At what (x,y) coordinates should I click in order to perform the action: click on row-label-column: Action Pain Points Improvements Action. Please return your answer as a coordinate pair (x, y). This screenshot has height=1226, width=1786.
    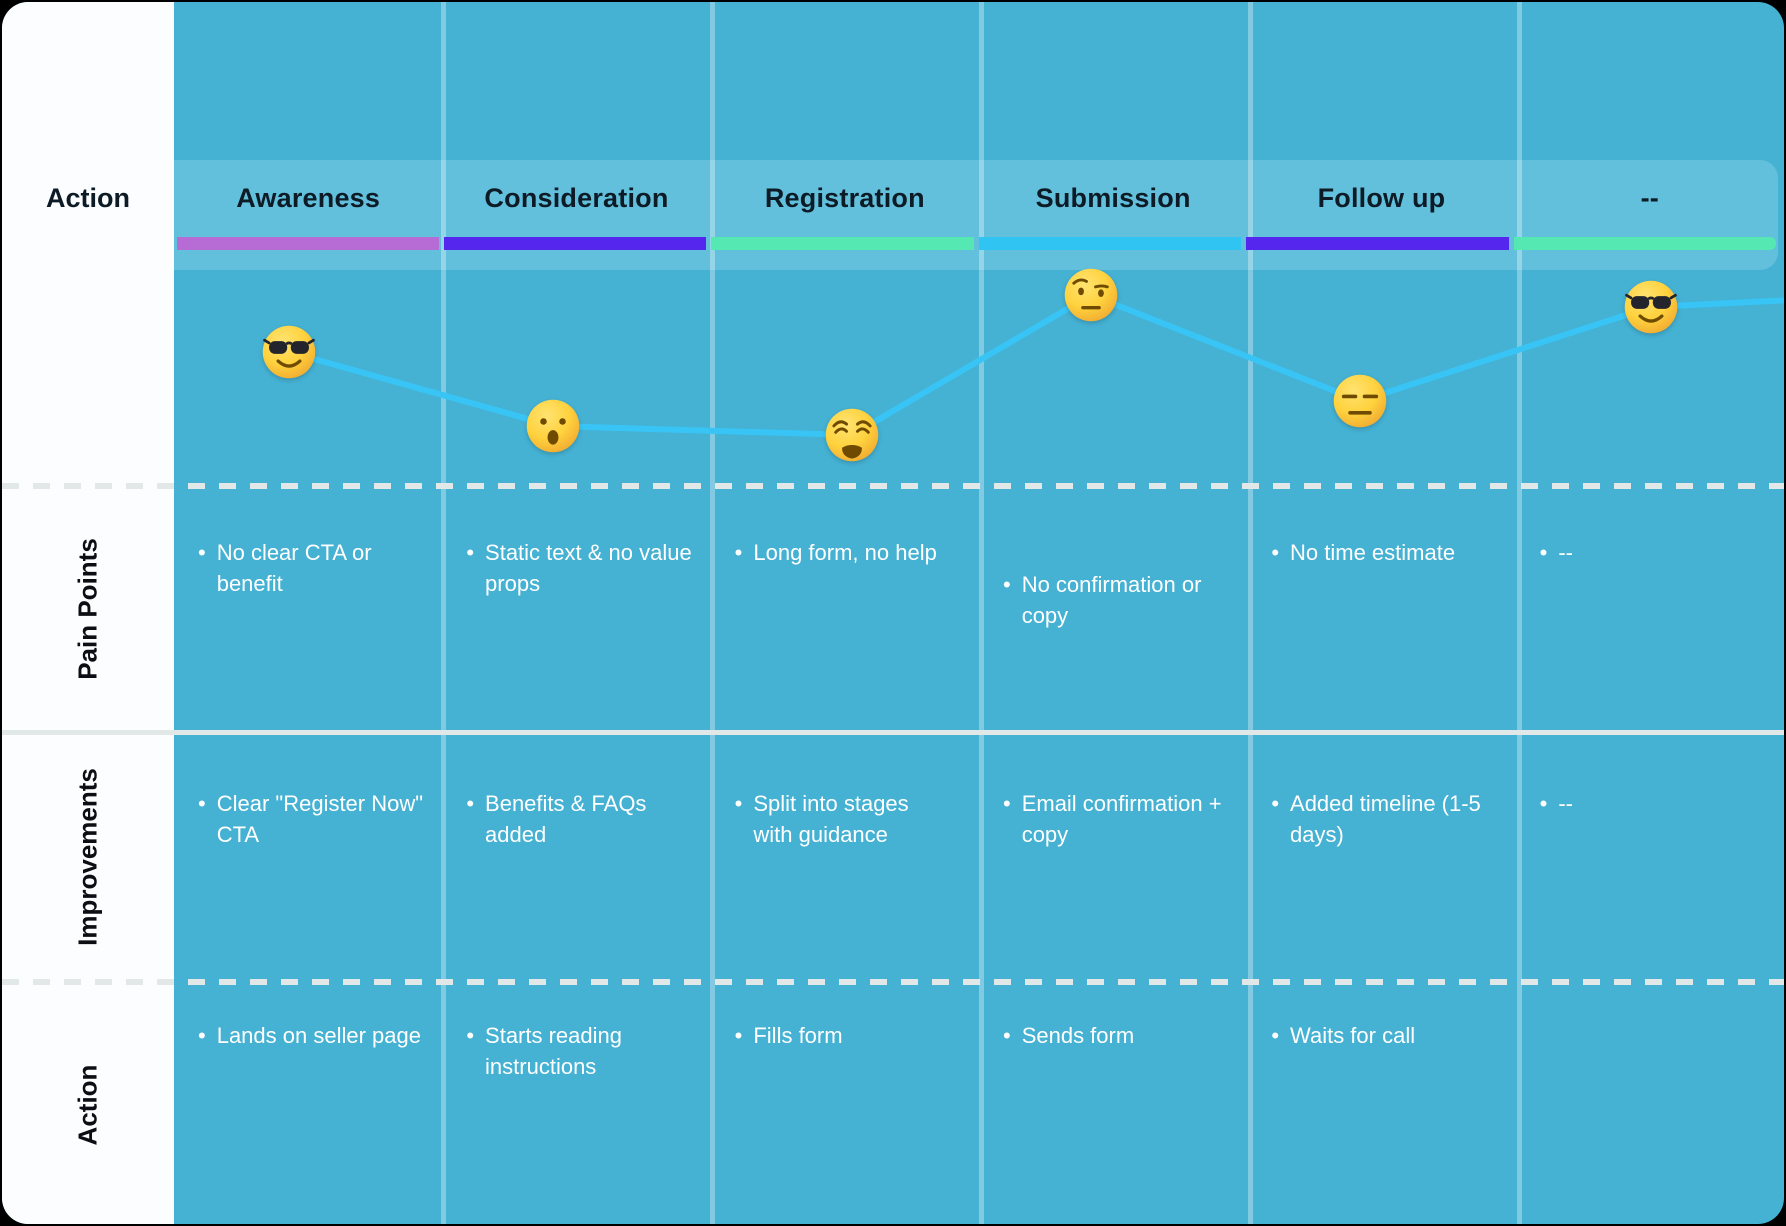
    Looking at the image, I should click on (88, 613).